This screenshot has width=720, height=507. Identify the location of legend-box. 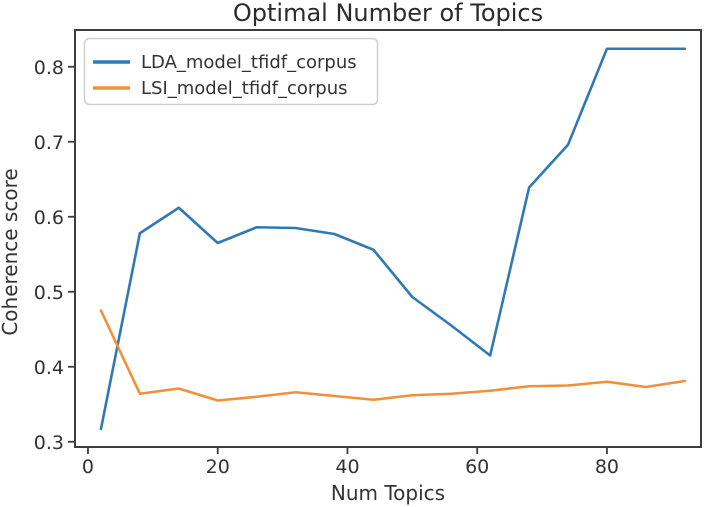
(231, 71).